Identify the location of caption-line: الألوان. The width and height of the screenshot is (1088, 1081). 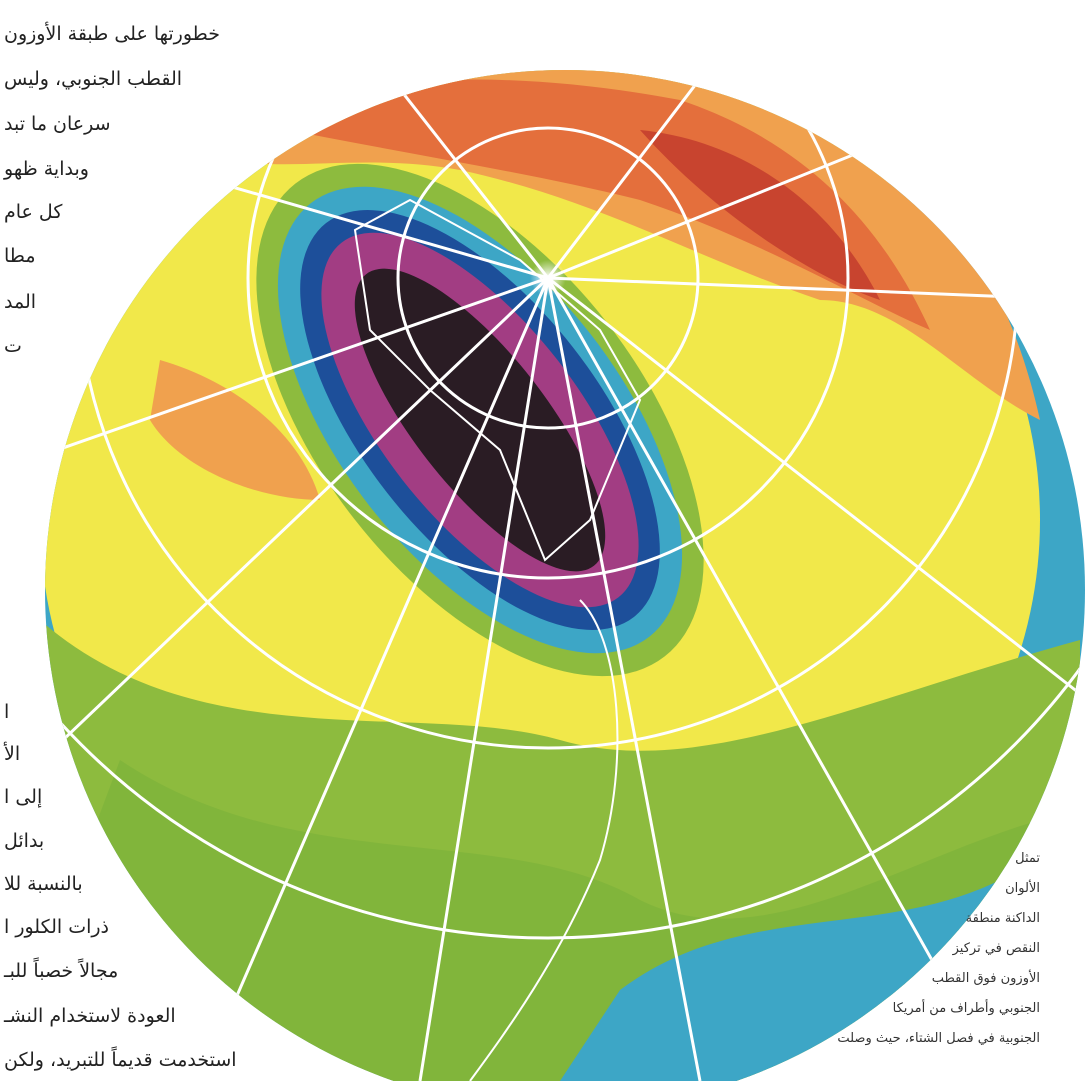
(1022, 887).